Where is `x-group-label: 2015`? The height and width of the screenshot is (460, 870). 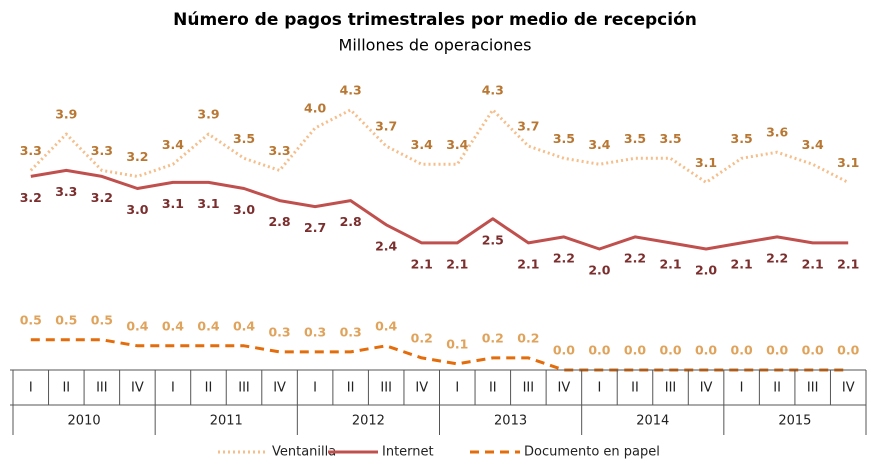 x-group-label: 2015 is located at coordinates (794, 421).